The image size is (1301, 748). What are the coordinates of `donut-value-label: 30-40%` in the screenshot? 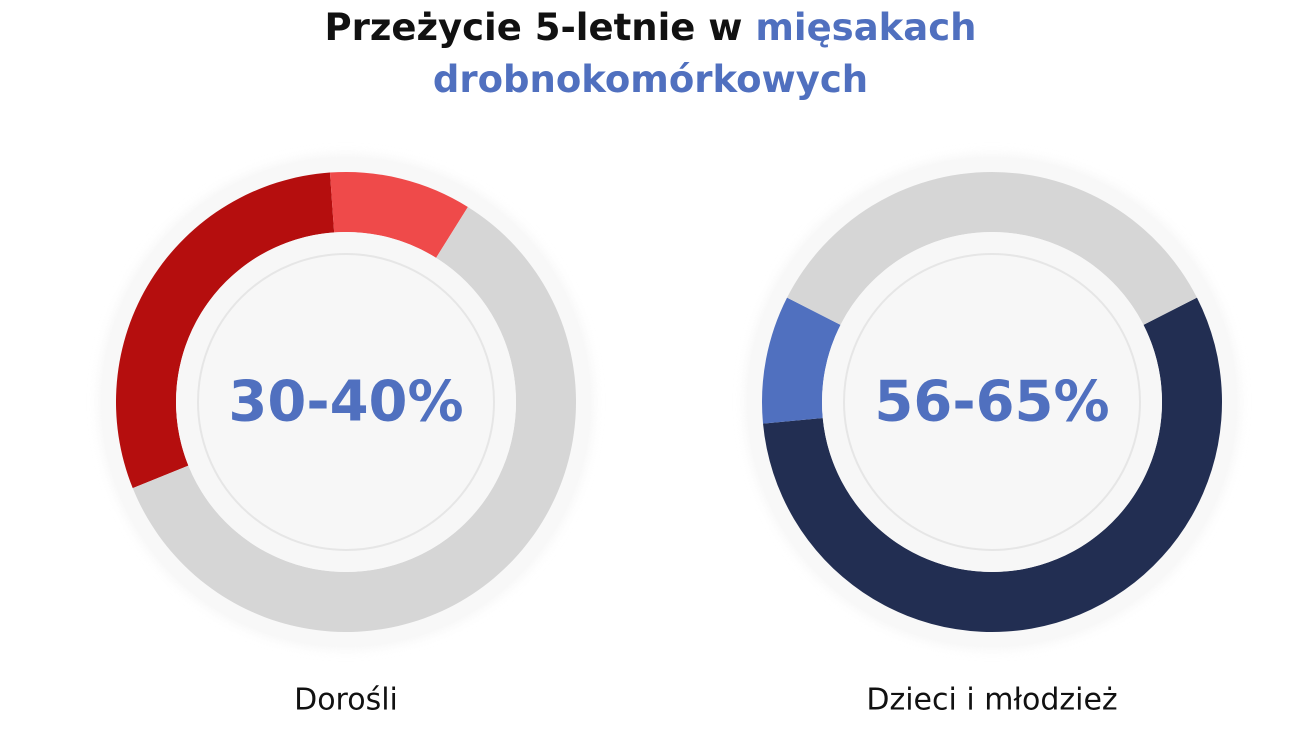 It's located at (345, 402).